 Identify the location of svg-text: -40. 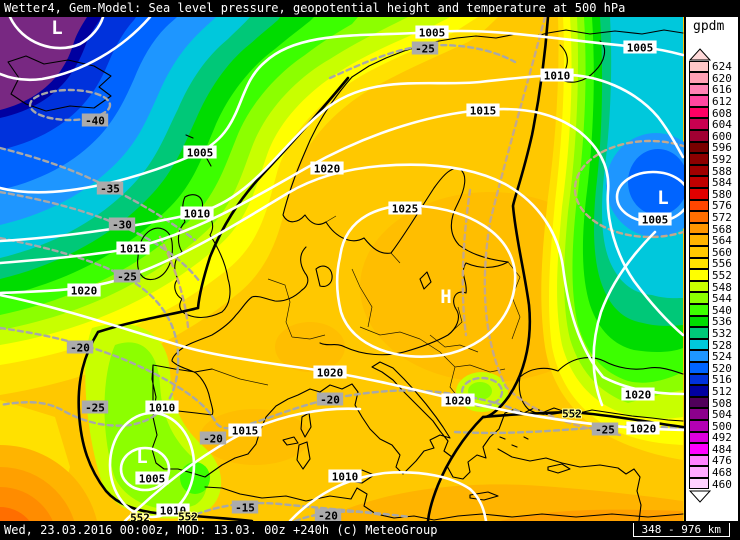
(95, 121).